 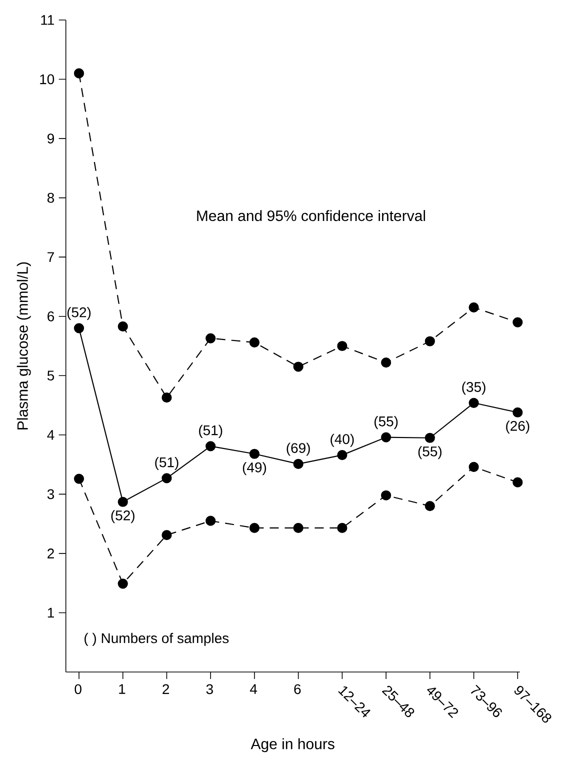 What do you see at coordinates (50, 435) in the screenshot?
I see `y-tick-label: 4` at bounding box center [50, 435].